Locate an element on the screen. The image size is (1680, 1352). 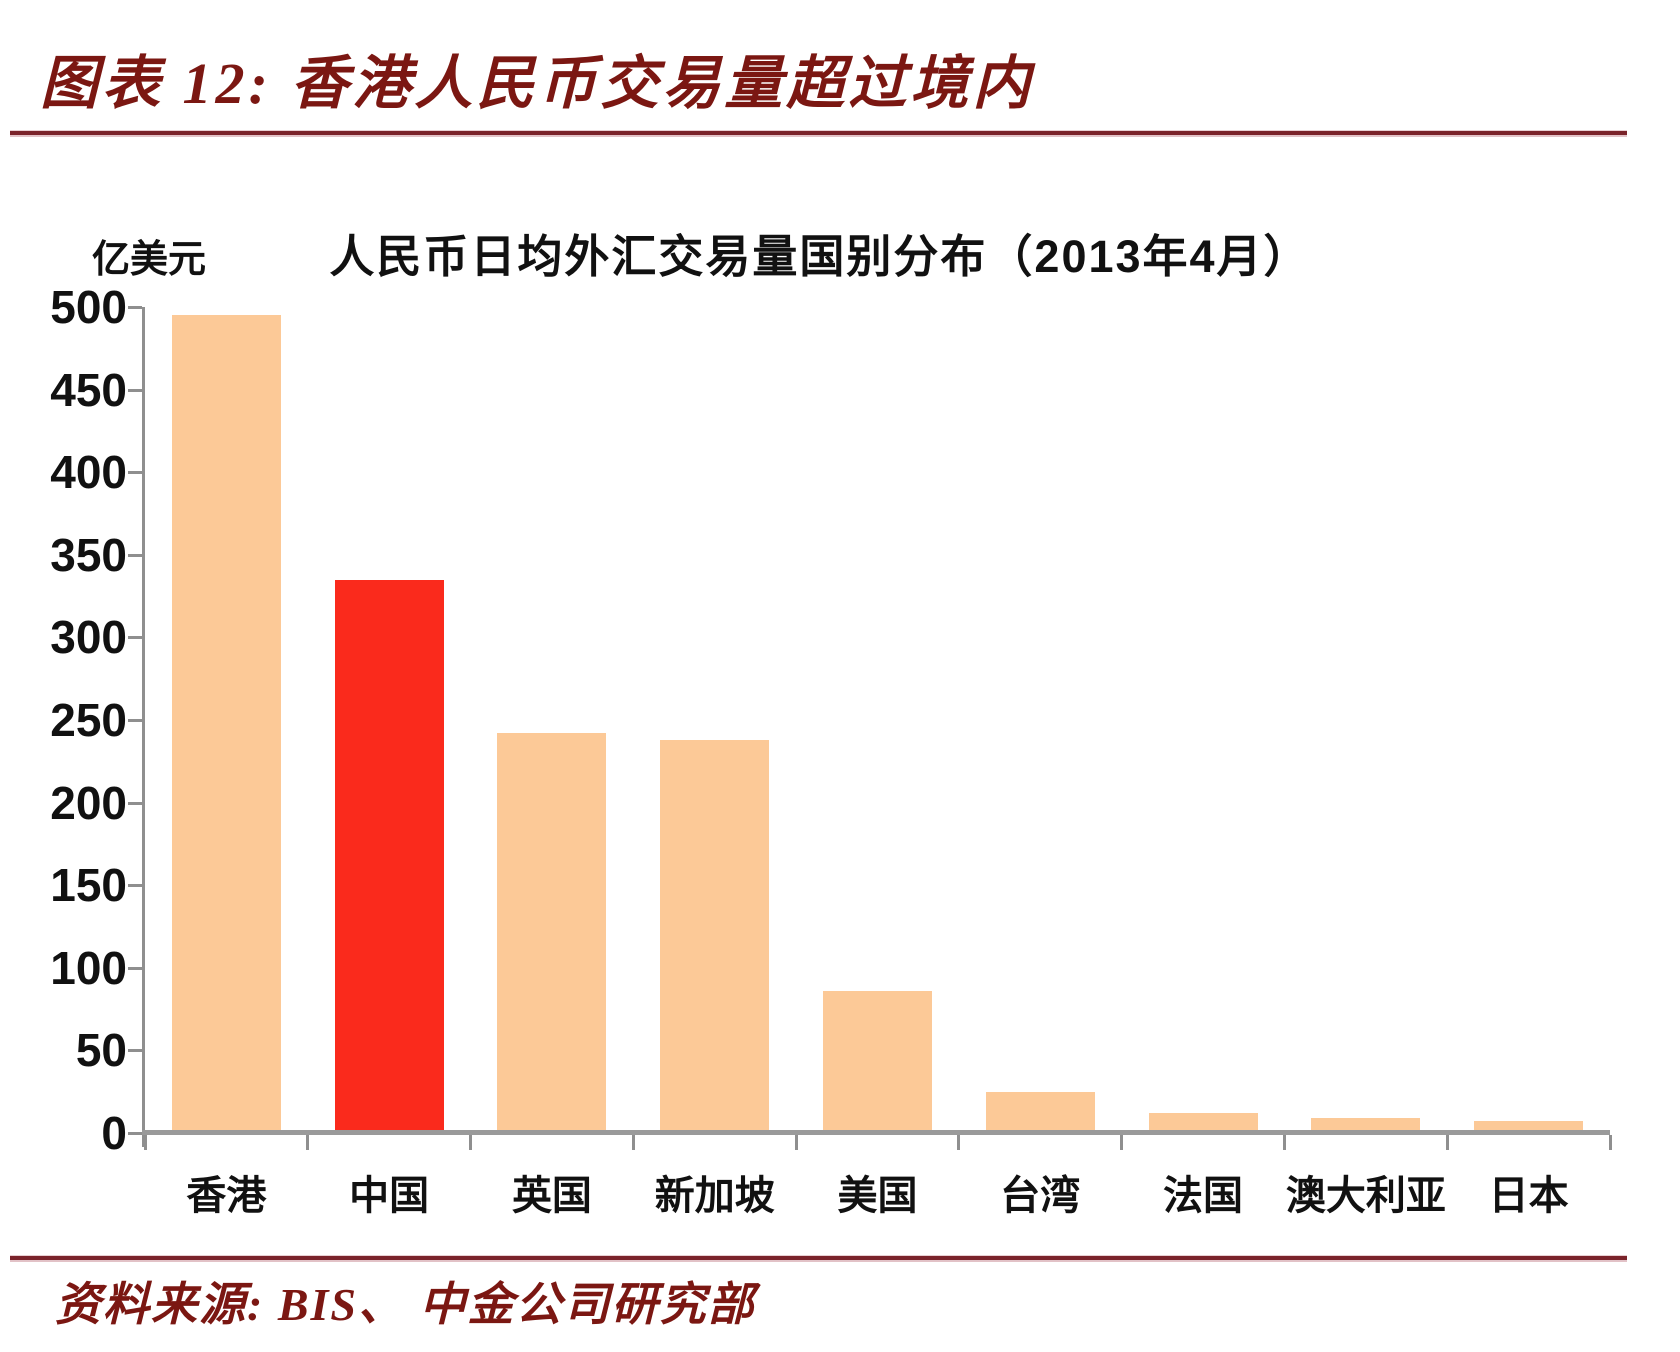
source-divider-line is located at coordinates (818, 1258).